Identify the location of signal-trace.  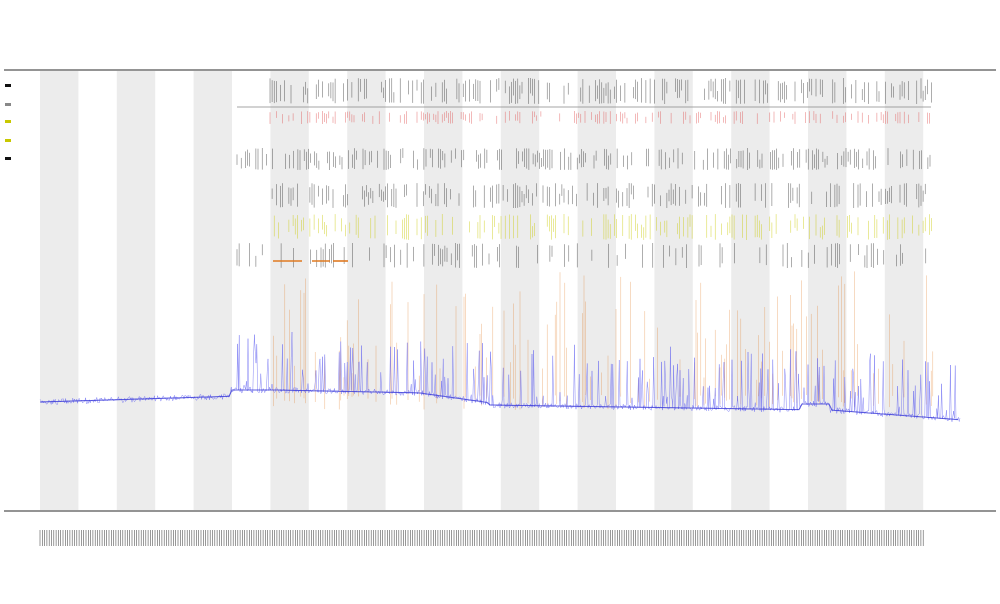
(500, 376).